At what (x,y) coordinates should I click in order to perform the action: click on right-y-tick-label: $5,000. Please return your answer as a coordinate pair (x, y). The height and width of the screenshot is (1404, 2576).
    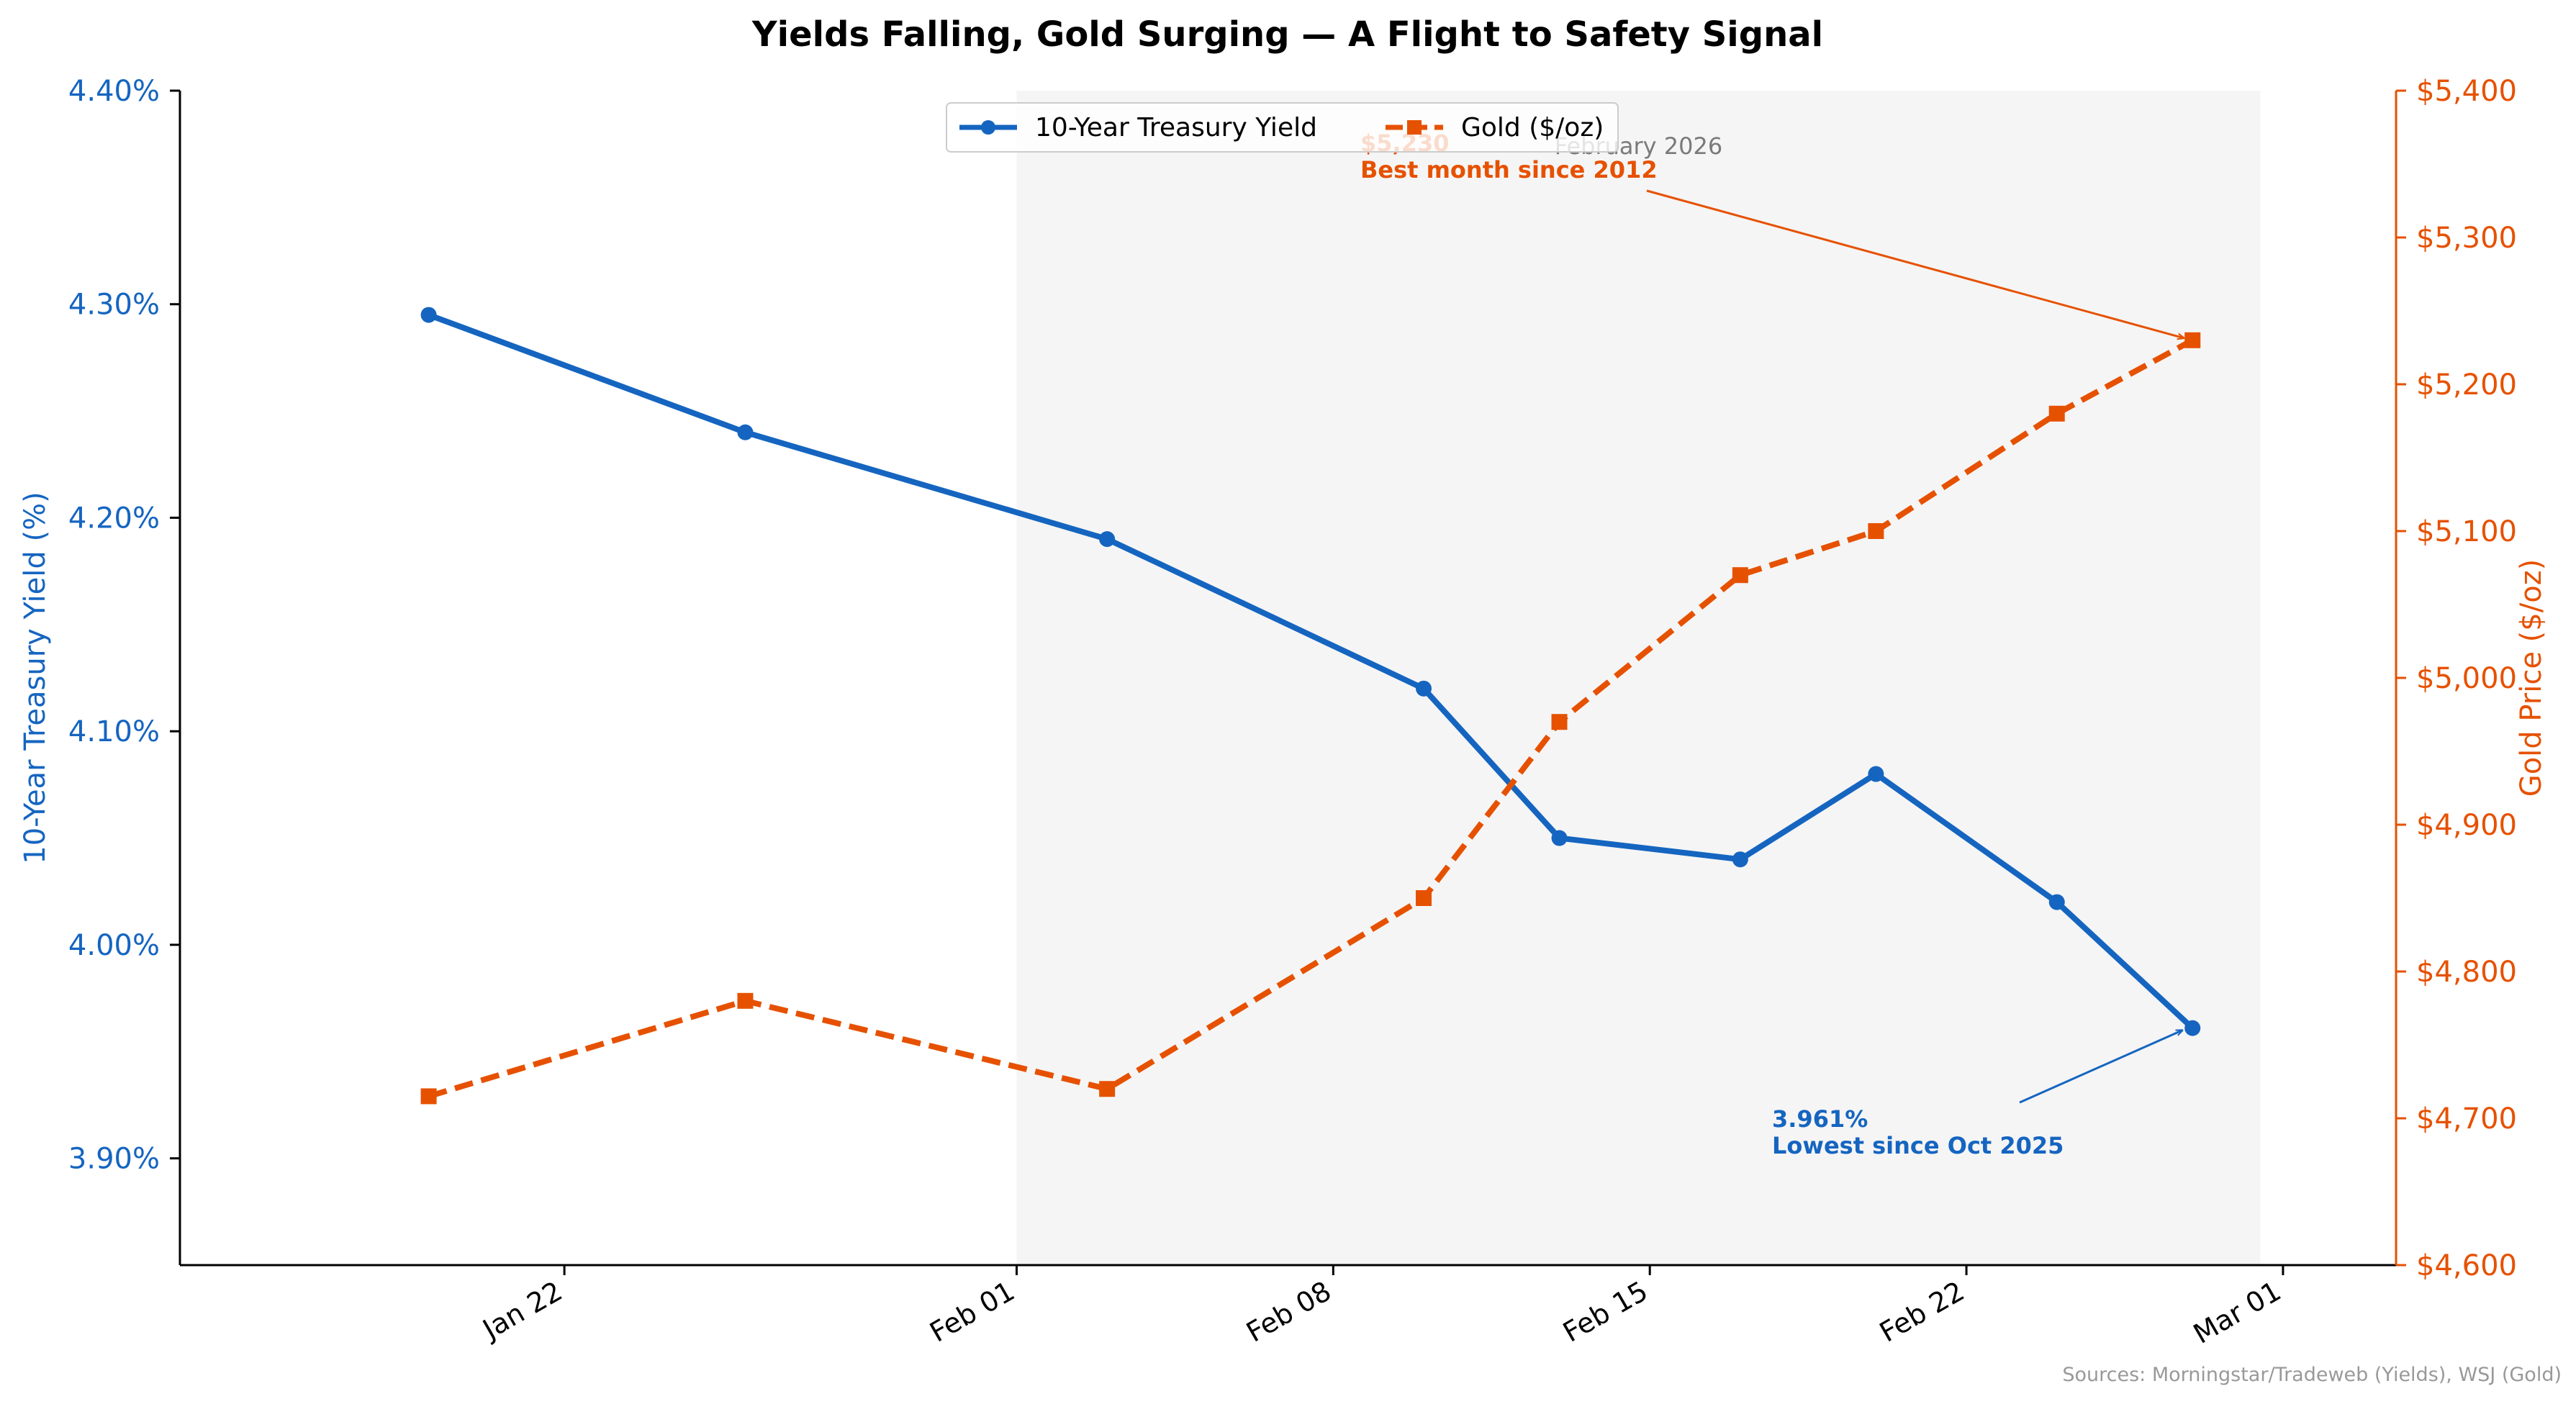
    Looking at the image, I should click on (2466, 678).